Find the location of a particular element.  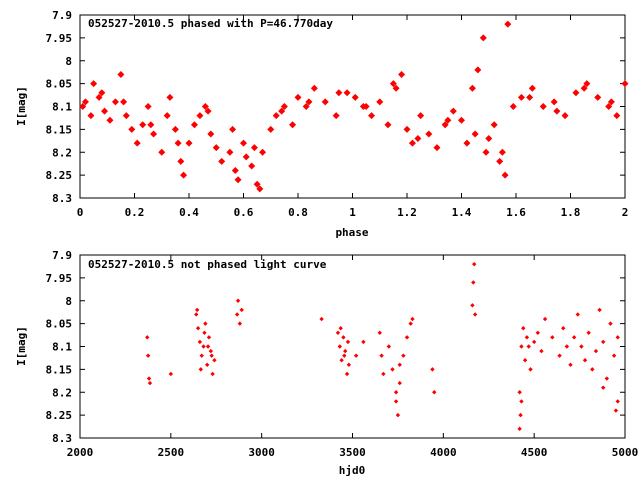

phased-y-tick-label: 8 is located at coordinates (68, 61).